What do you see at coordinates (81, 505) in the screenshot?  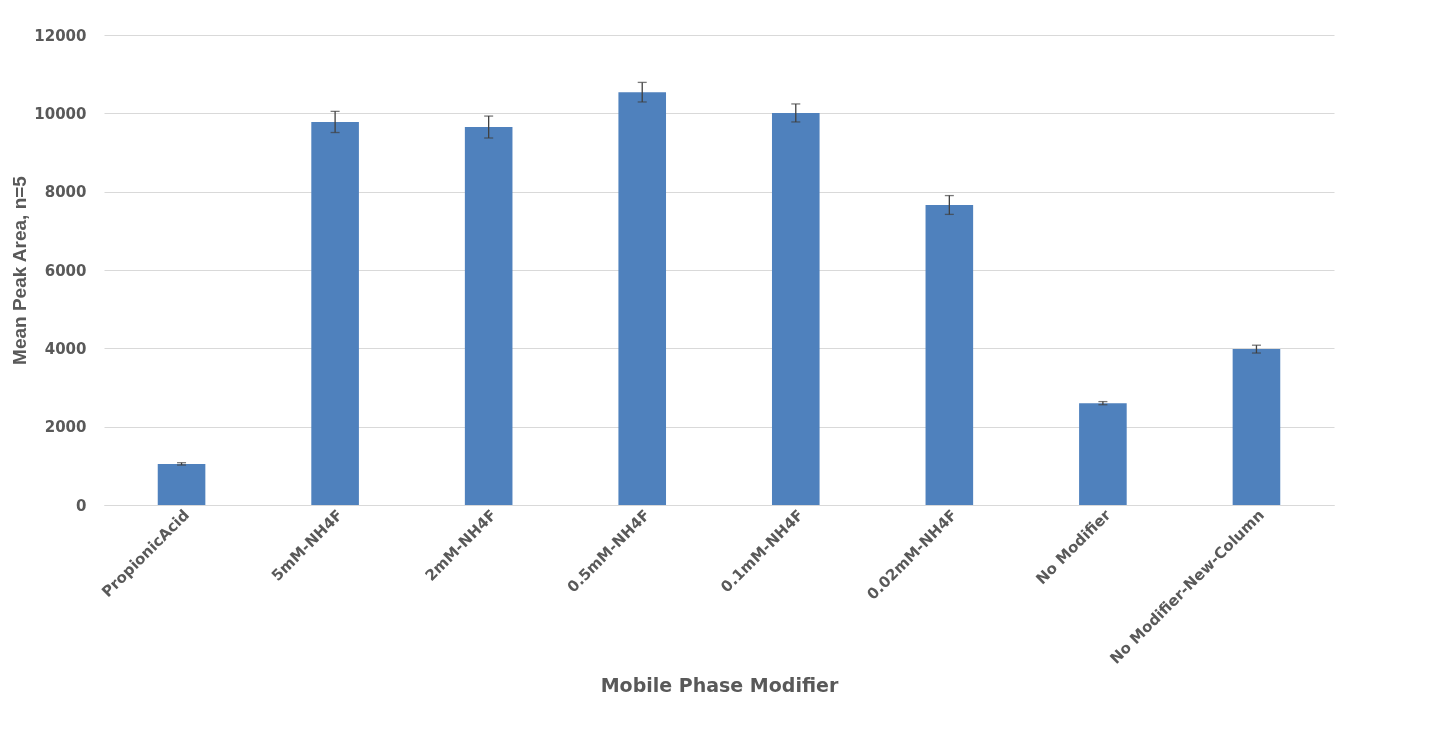 I see `y-tick-label: 0` at bounding box center [81, 505].